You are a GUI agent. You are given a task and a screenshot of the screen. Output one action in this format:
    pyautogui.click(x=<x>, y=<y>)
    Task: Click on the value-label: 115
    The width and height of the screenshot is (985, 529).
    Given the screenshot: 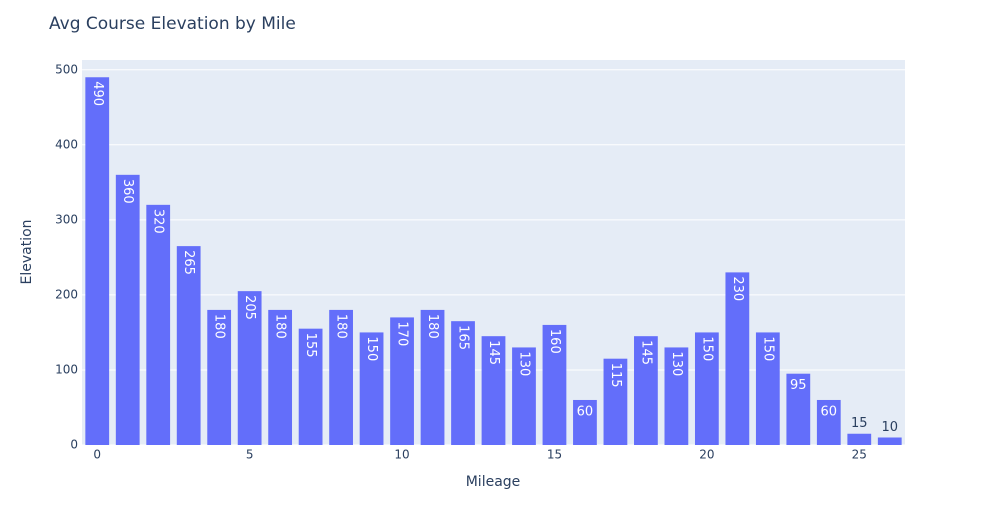 What is the action you would take?
    pyautogui.click(x=615, y=375)
    